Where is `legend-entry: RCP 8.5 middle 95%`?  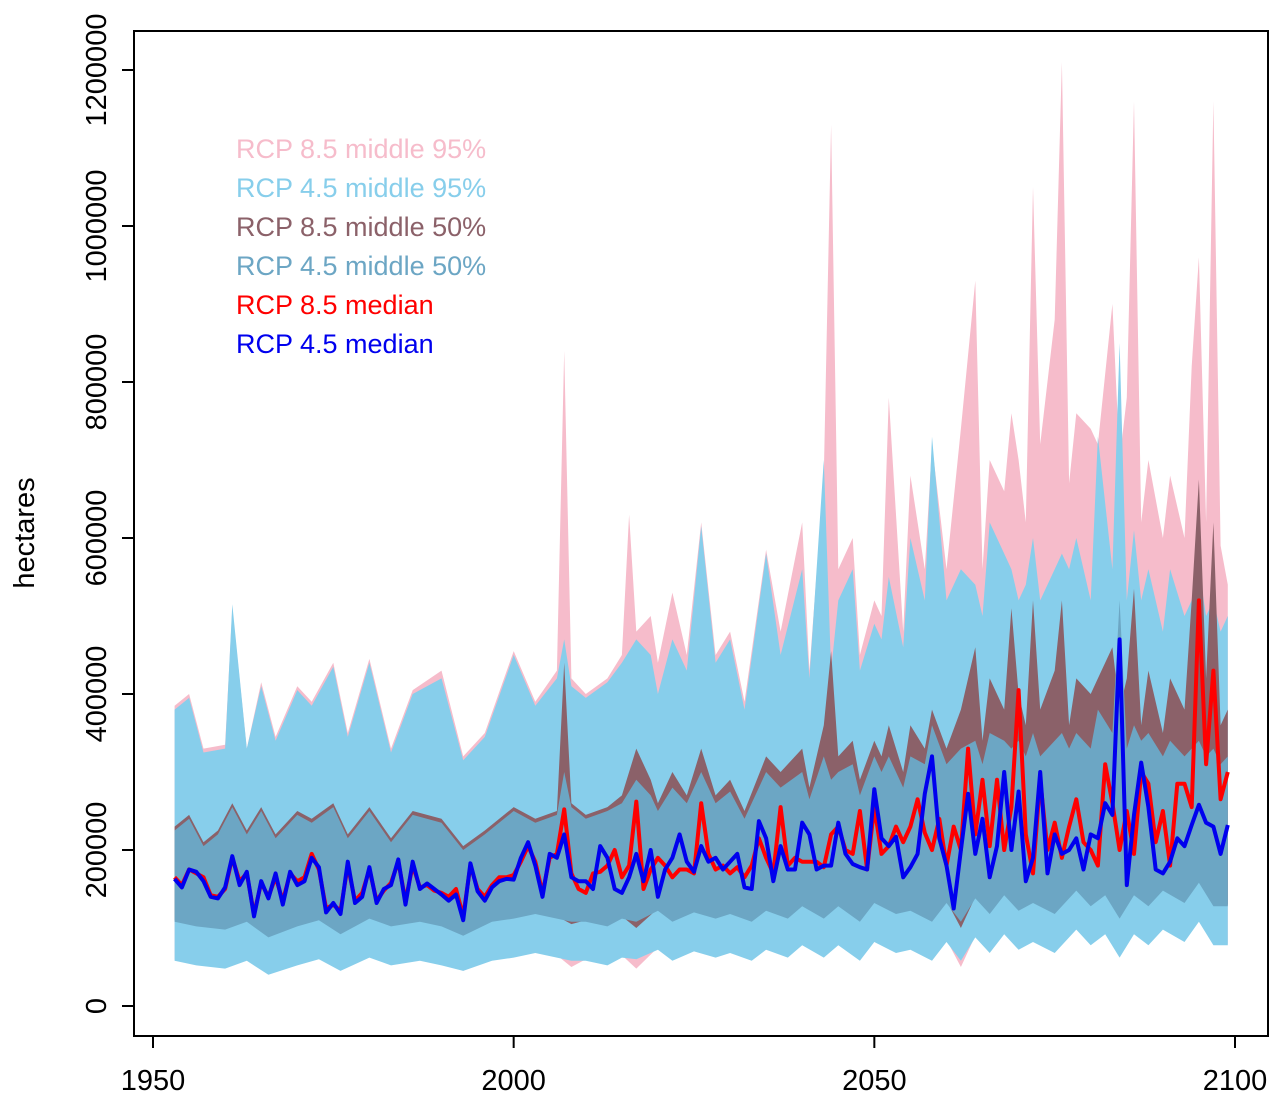 legend-entry: RCP 8.5 middle 95% is located at coordinates (361, 149).